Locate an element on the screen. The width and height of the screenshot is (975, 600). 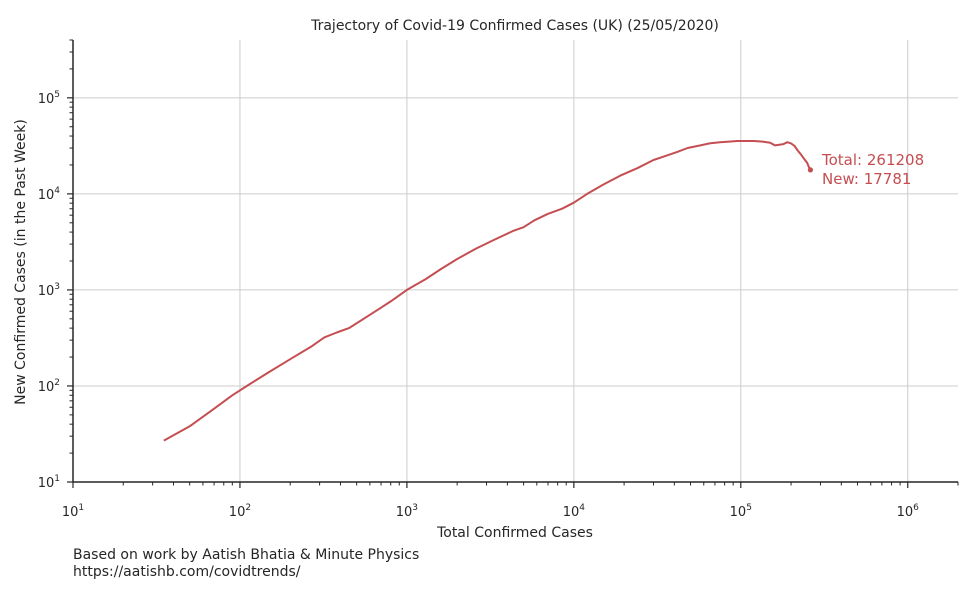
x-tick-label: 104 is located at coordinates (574, 511).